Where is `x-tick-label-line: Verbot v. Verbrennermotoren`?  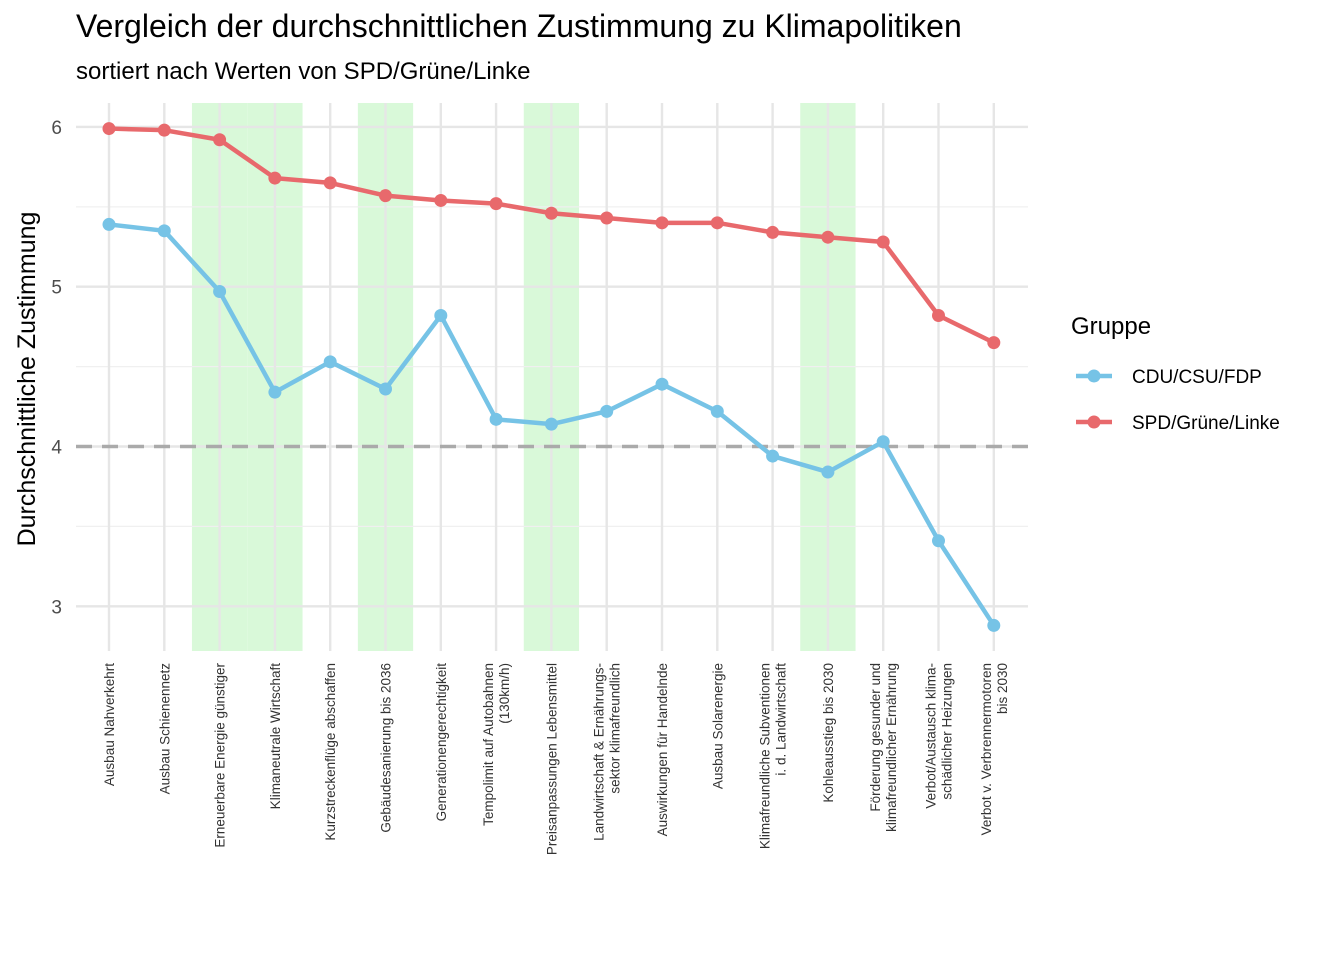 x-tick-label-line: Verbot v. Verbrennermotoren is located at coordinates (986, 749).